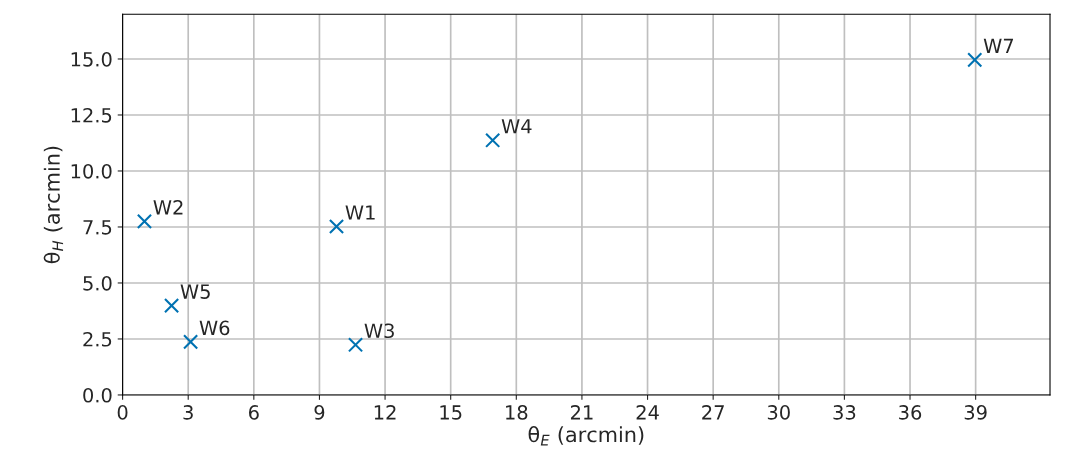  Describe the element at coordinates (97, 283) in the screenshot. I see `y-tick-label: 5.0` at that location.